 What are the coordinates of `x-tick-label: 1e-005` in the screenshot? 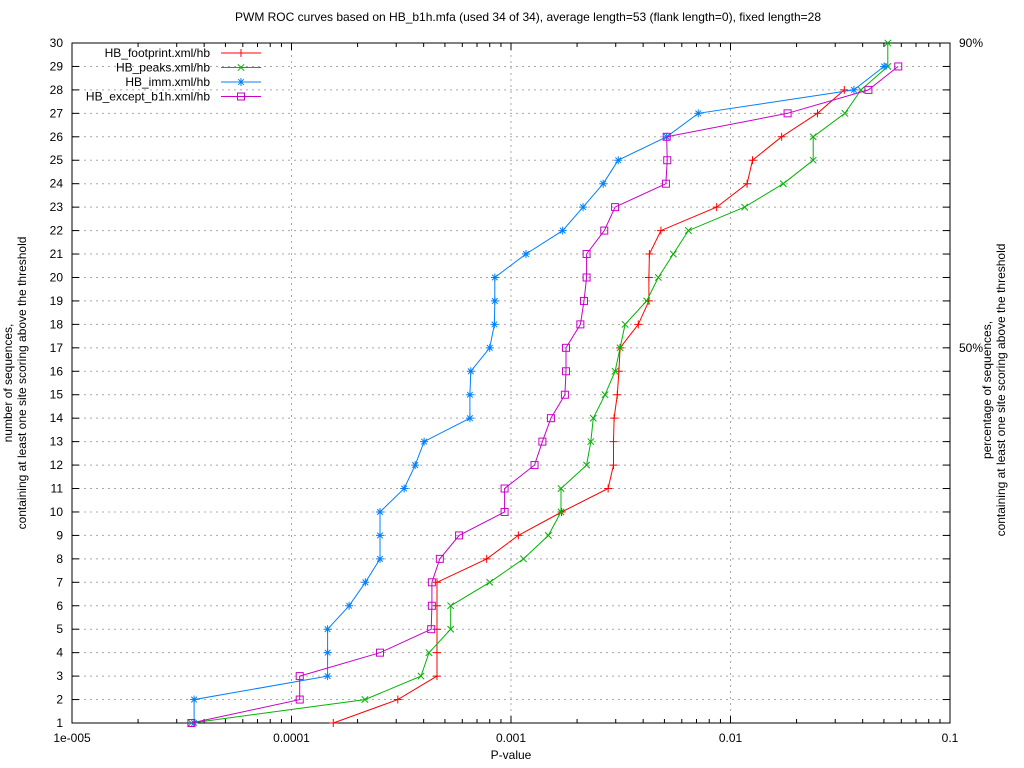 It's located at (72, 738).